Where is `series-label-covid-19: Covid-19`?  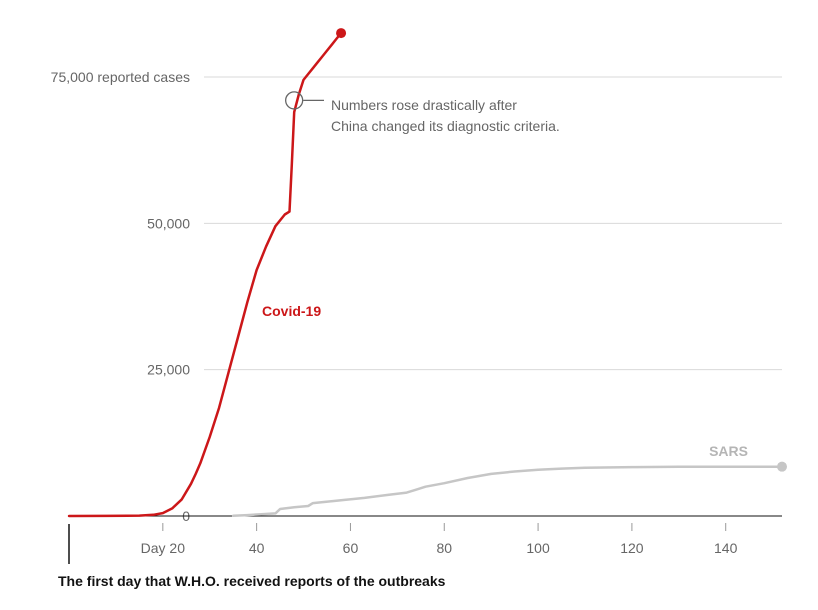
series-label-covid-19: Covid-19 is located at coordinates (291, 311).